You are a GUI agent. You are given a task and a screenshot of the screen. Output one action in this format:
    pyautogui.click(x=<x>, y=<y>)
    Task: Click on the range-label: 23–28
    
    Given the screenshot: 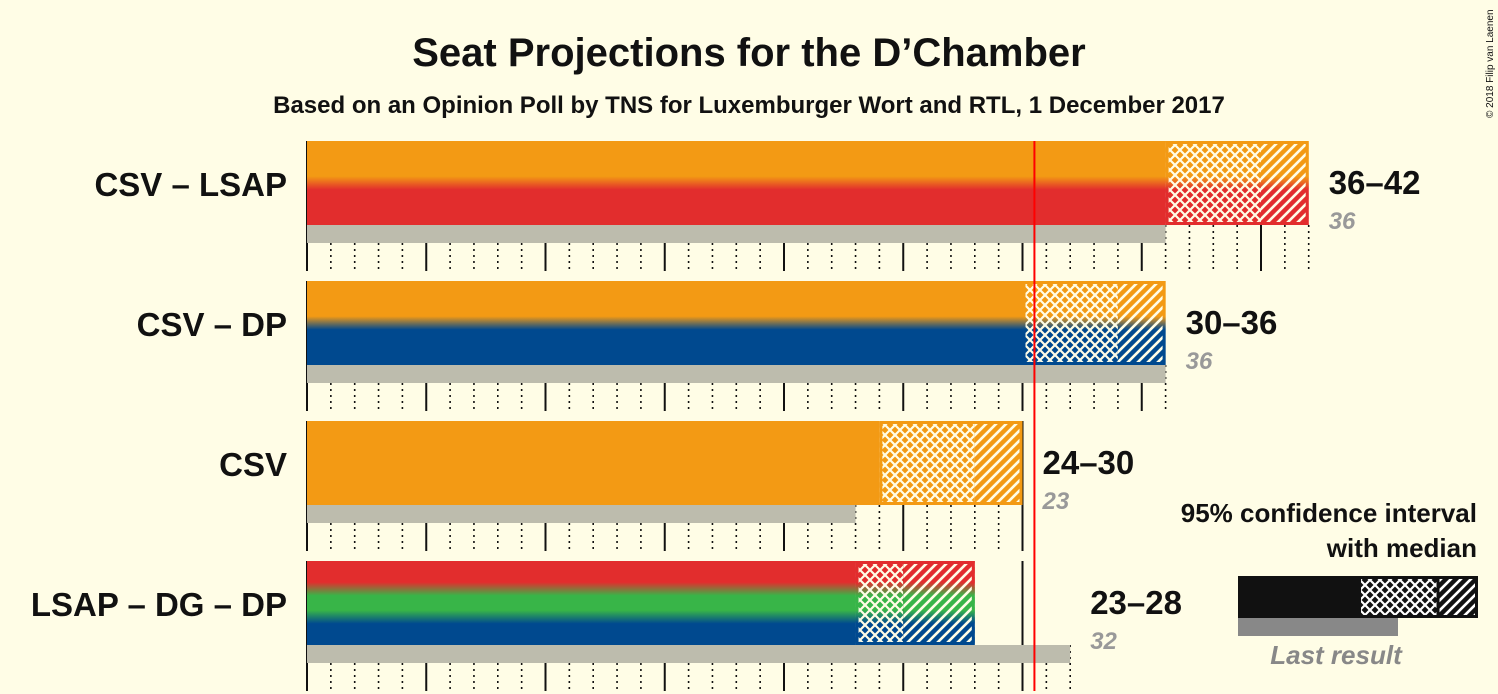 What is the action you would take?
    pyautogui.click(x=1136, y=602)
    